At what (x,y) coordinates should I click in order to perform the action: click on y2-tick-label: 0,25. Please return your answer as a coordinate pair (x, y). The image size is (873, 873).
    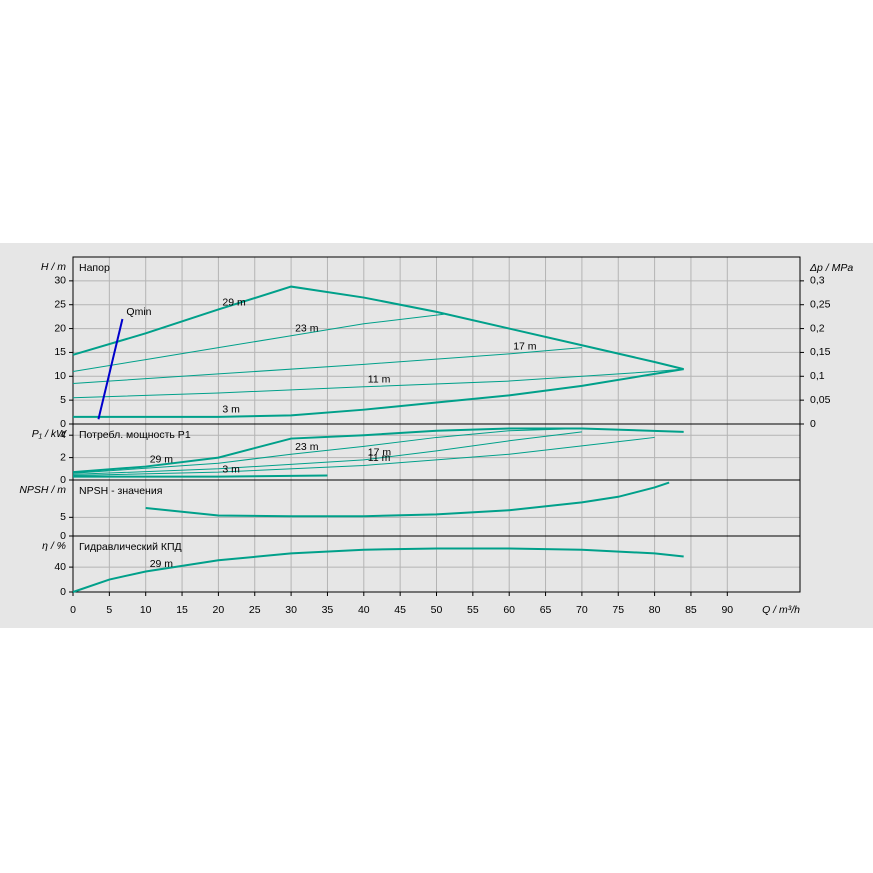
    Looking at the image, I should click on (820, 304).